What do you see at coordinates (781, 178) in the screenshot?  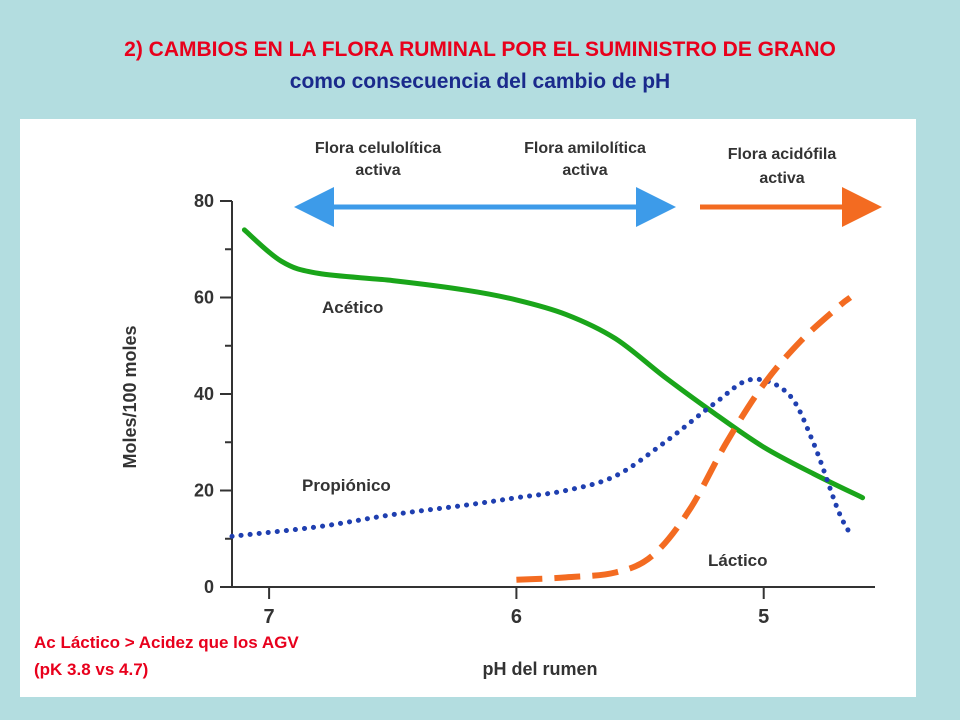 I see `annotation-acidofila-line2: activa` at bounding box center [781, 178].